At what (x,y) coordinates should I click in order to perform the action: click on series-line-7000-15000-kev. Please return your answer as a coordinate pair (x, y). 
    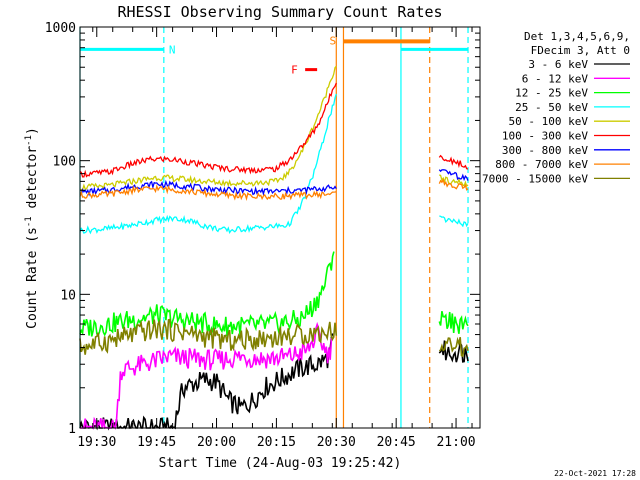
    Looking at the image, I should click on (208, 336).